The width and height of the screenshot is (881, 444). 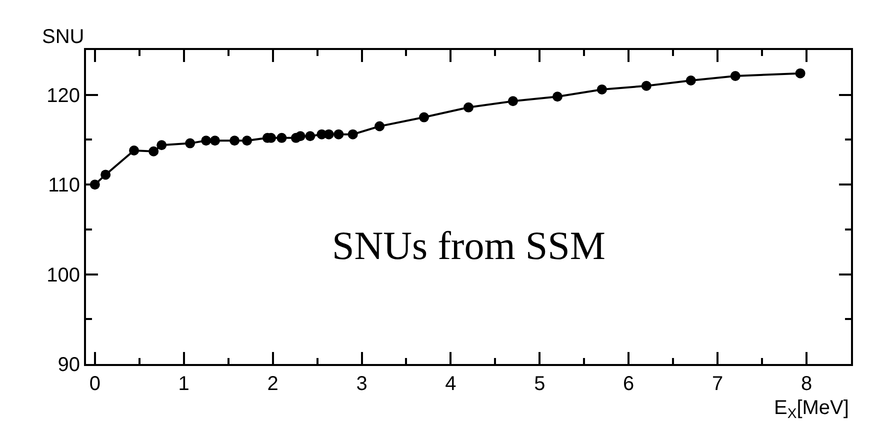 What do you see at coordinates (94, 384) in the screenshot?
I see `x-tick-label: 0` at bounding box center [94, 384].